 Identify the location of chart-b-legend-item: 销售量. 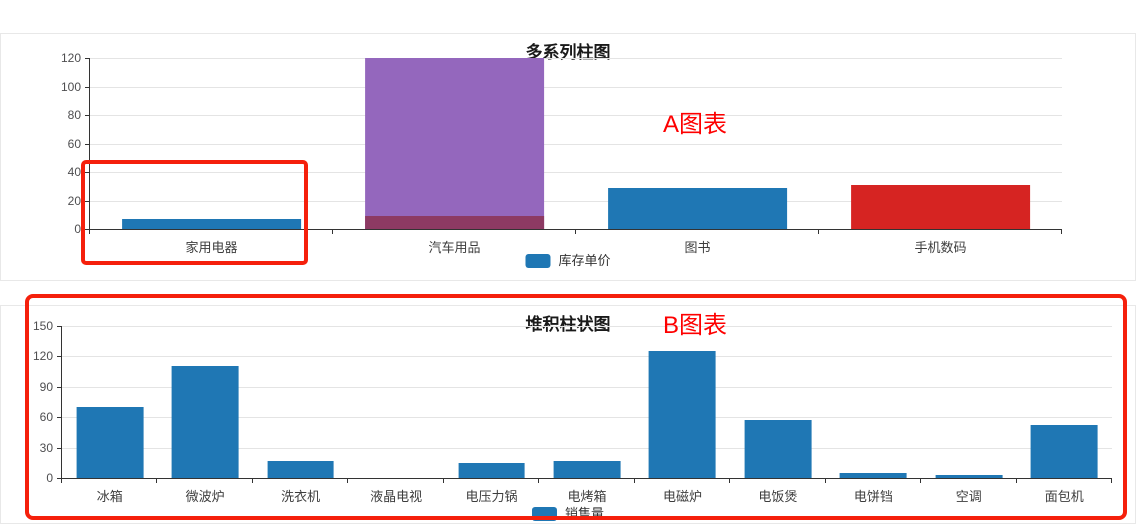
(568, 513).